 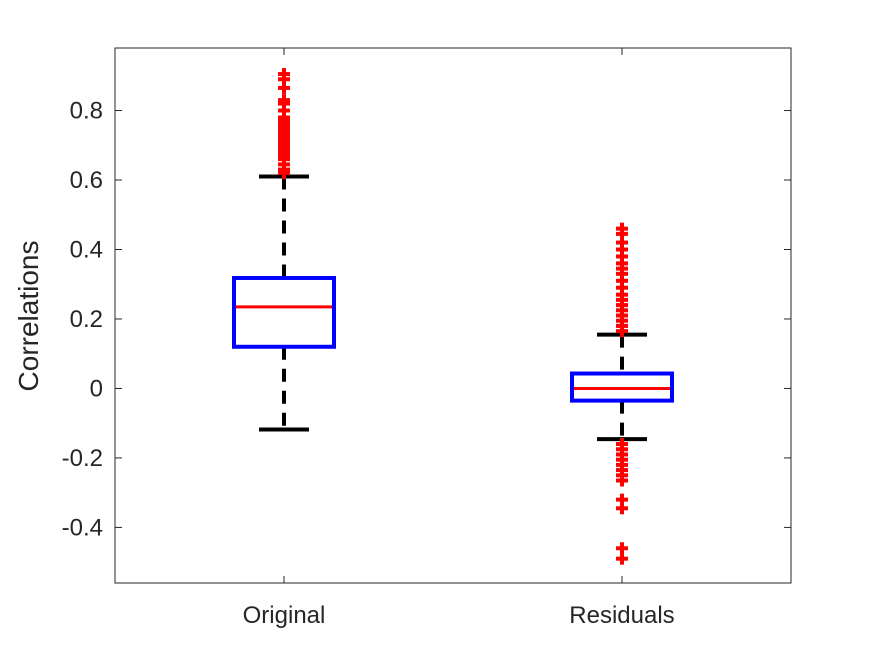 What do you see at coordinates (96, 388) in the screenshot?
I see `y-tick-label: 0` at bounding box center [96, 388].